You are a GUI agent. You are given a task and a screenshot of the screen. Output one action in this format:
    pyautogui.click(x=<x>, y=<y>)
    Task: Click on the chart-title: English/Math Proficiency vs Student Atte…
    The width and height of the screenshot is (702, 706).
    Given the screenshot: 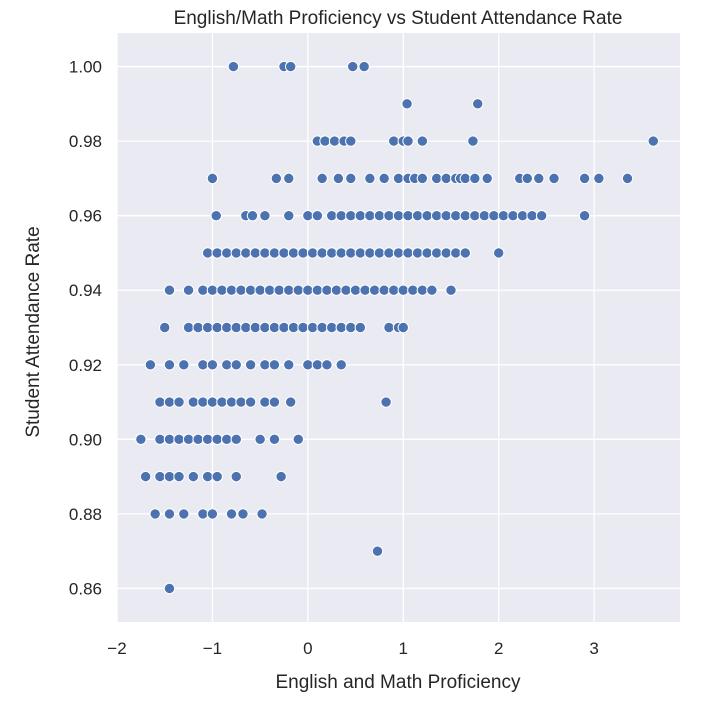 What is the action you would take?
    pyautogui.click(x=398, y=18)
    